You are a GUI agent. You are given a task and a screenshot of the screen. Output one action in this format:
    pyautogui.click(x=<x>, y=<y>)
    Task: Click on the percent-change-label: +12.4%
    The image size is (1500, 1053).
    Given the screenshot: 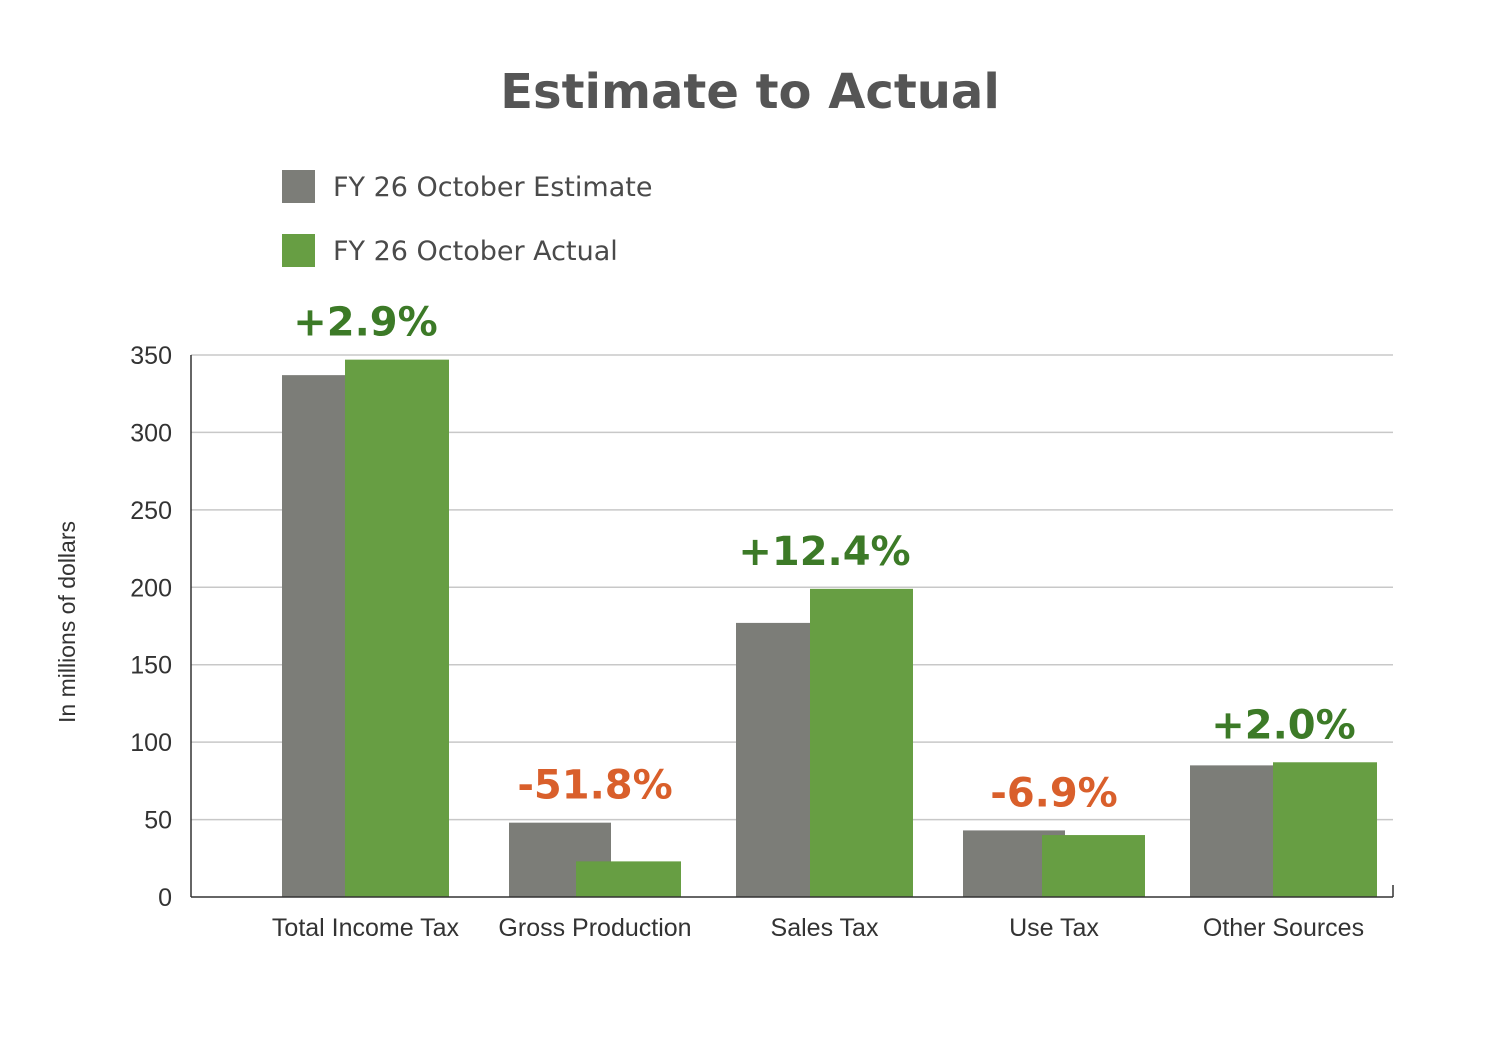 What is the action you would take?
    pyautogui.click(x=824, y=552)
    